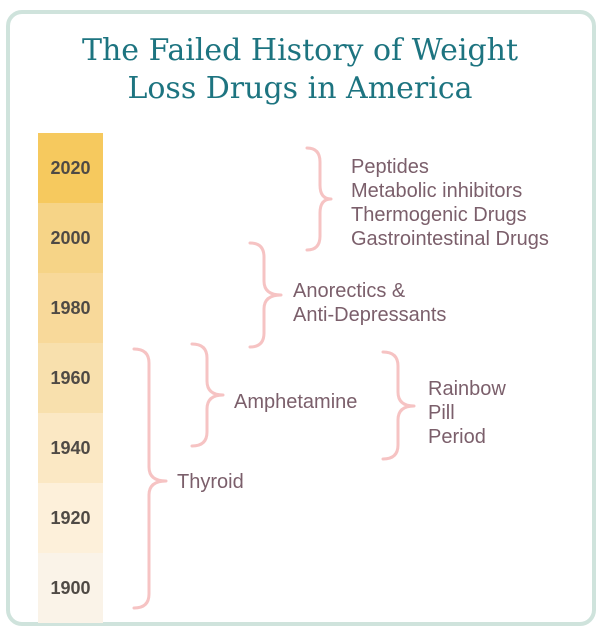  I want to click on year-label: 2000, so click(70, 237).